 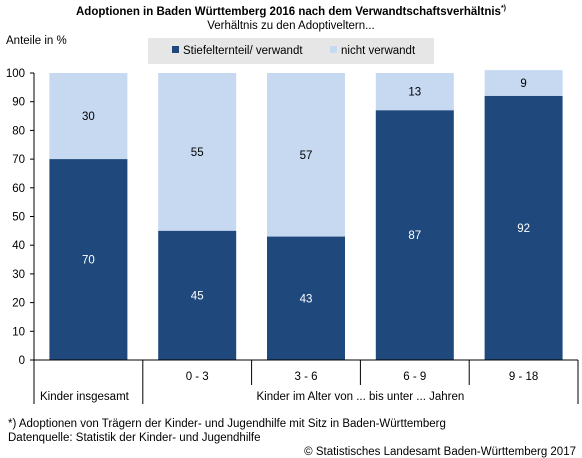 What do you see at coordinates (305, 377) in the screenshot?
I see `x-tick-label: 3 - 6` at bounding box center [305, 377].